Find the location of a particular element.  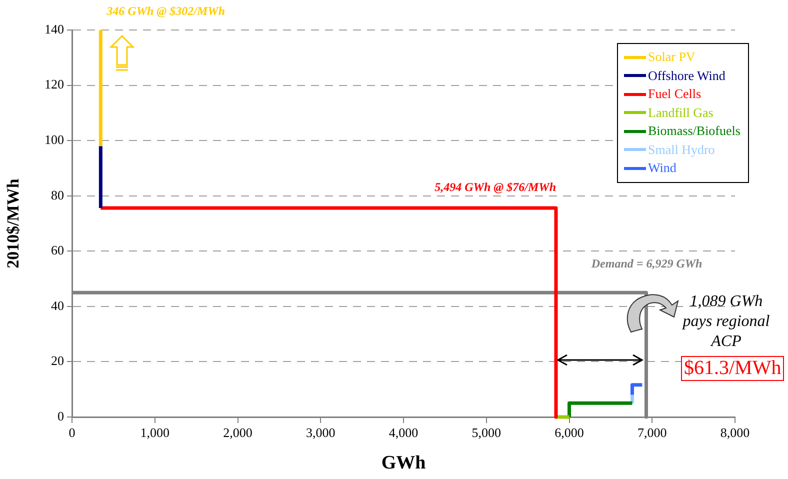

y-axis-title: 2010$/MWh is located at coordinates (13, 223).